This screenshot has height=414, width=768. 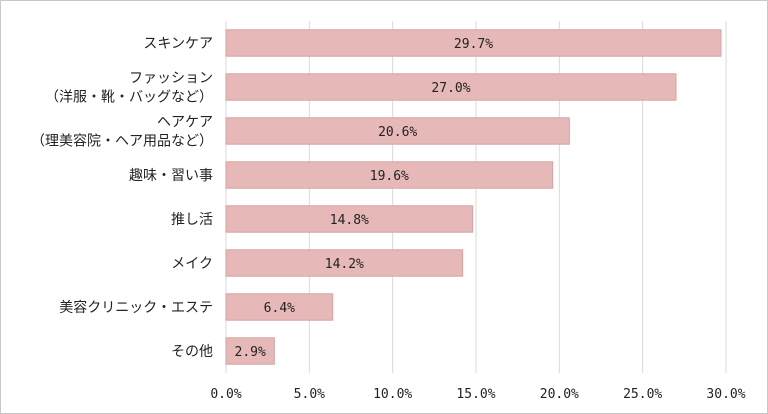 I want to click on data-label-4: 14.8%, so click(x=349, y=220).